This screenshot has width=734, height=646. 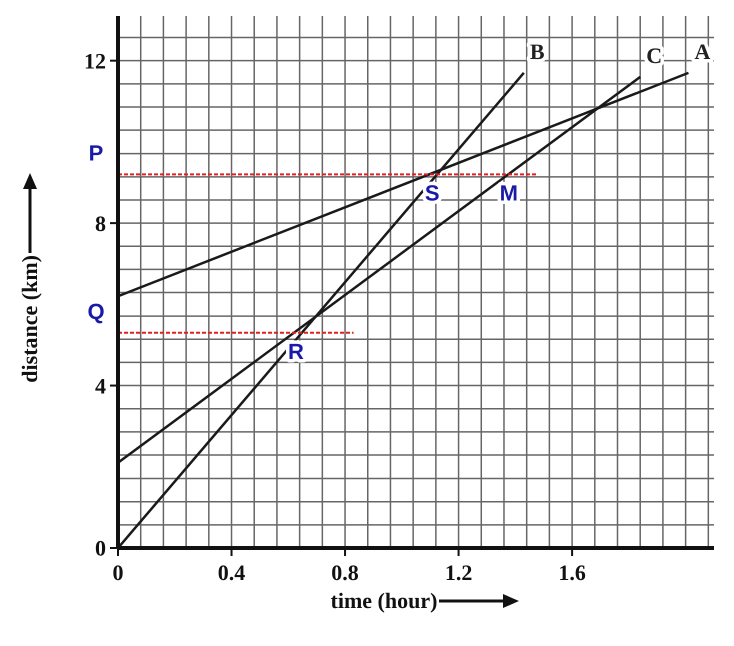 I want to click on y-axis-title: distance (km), so click(x=30, y=319).